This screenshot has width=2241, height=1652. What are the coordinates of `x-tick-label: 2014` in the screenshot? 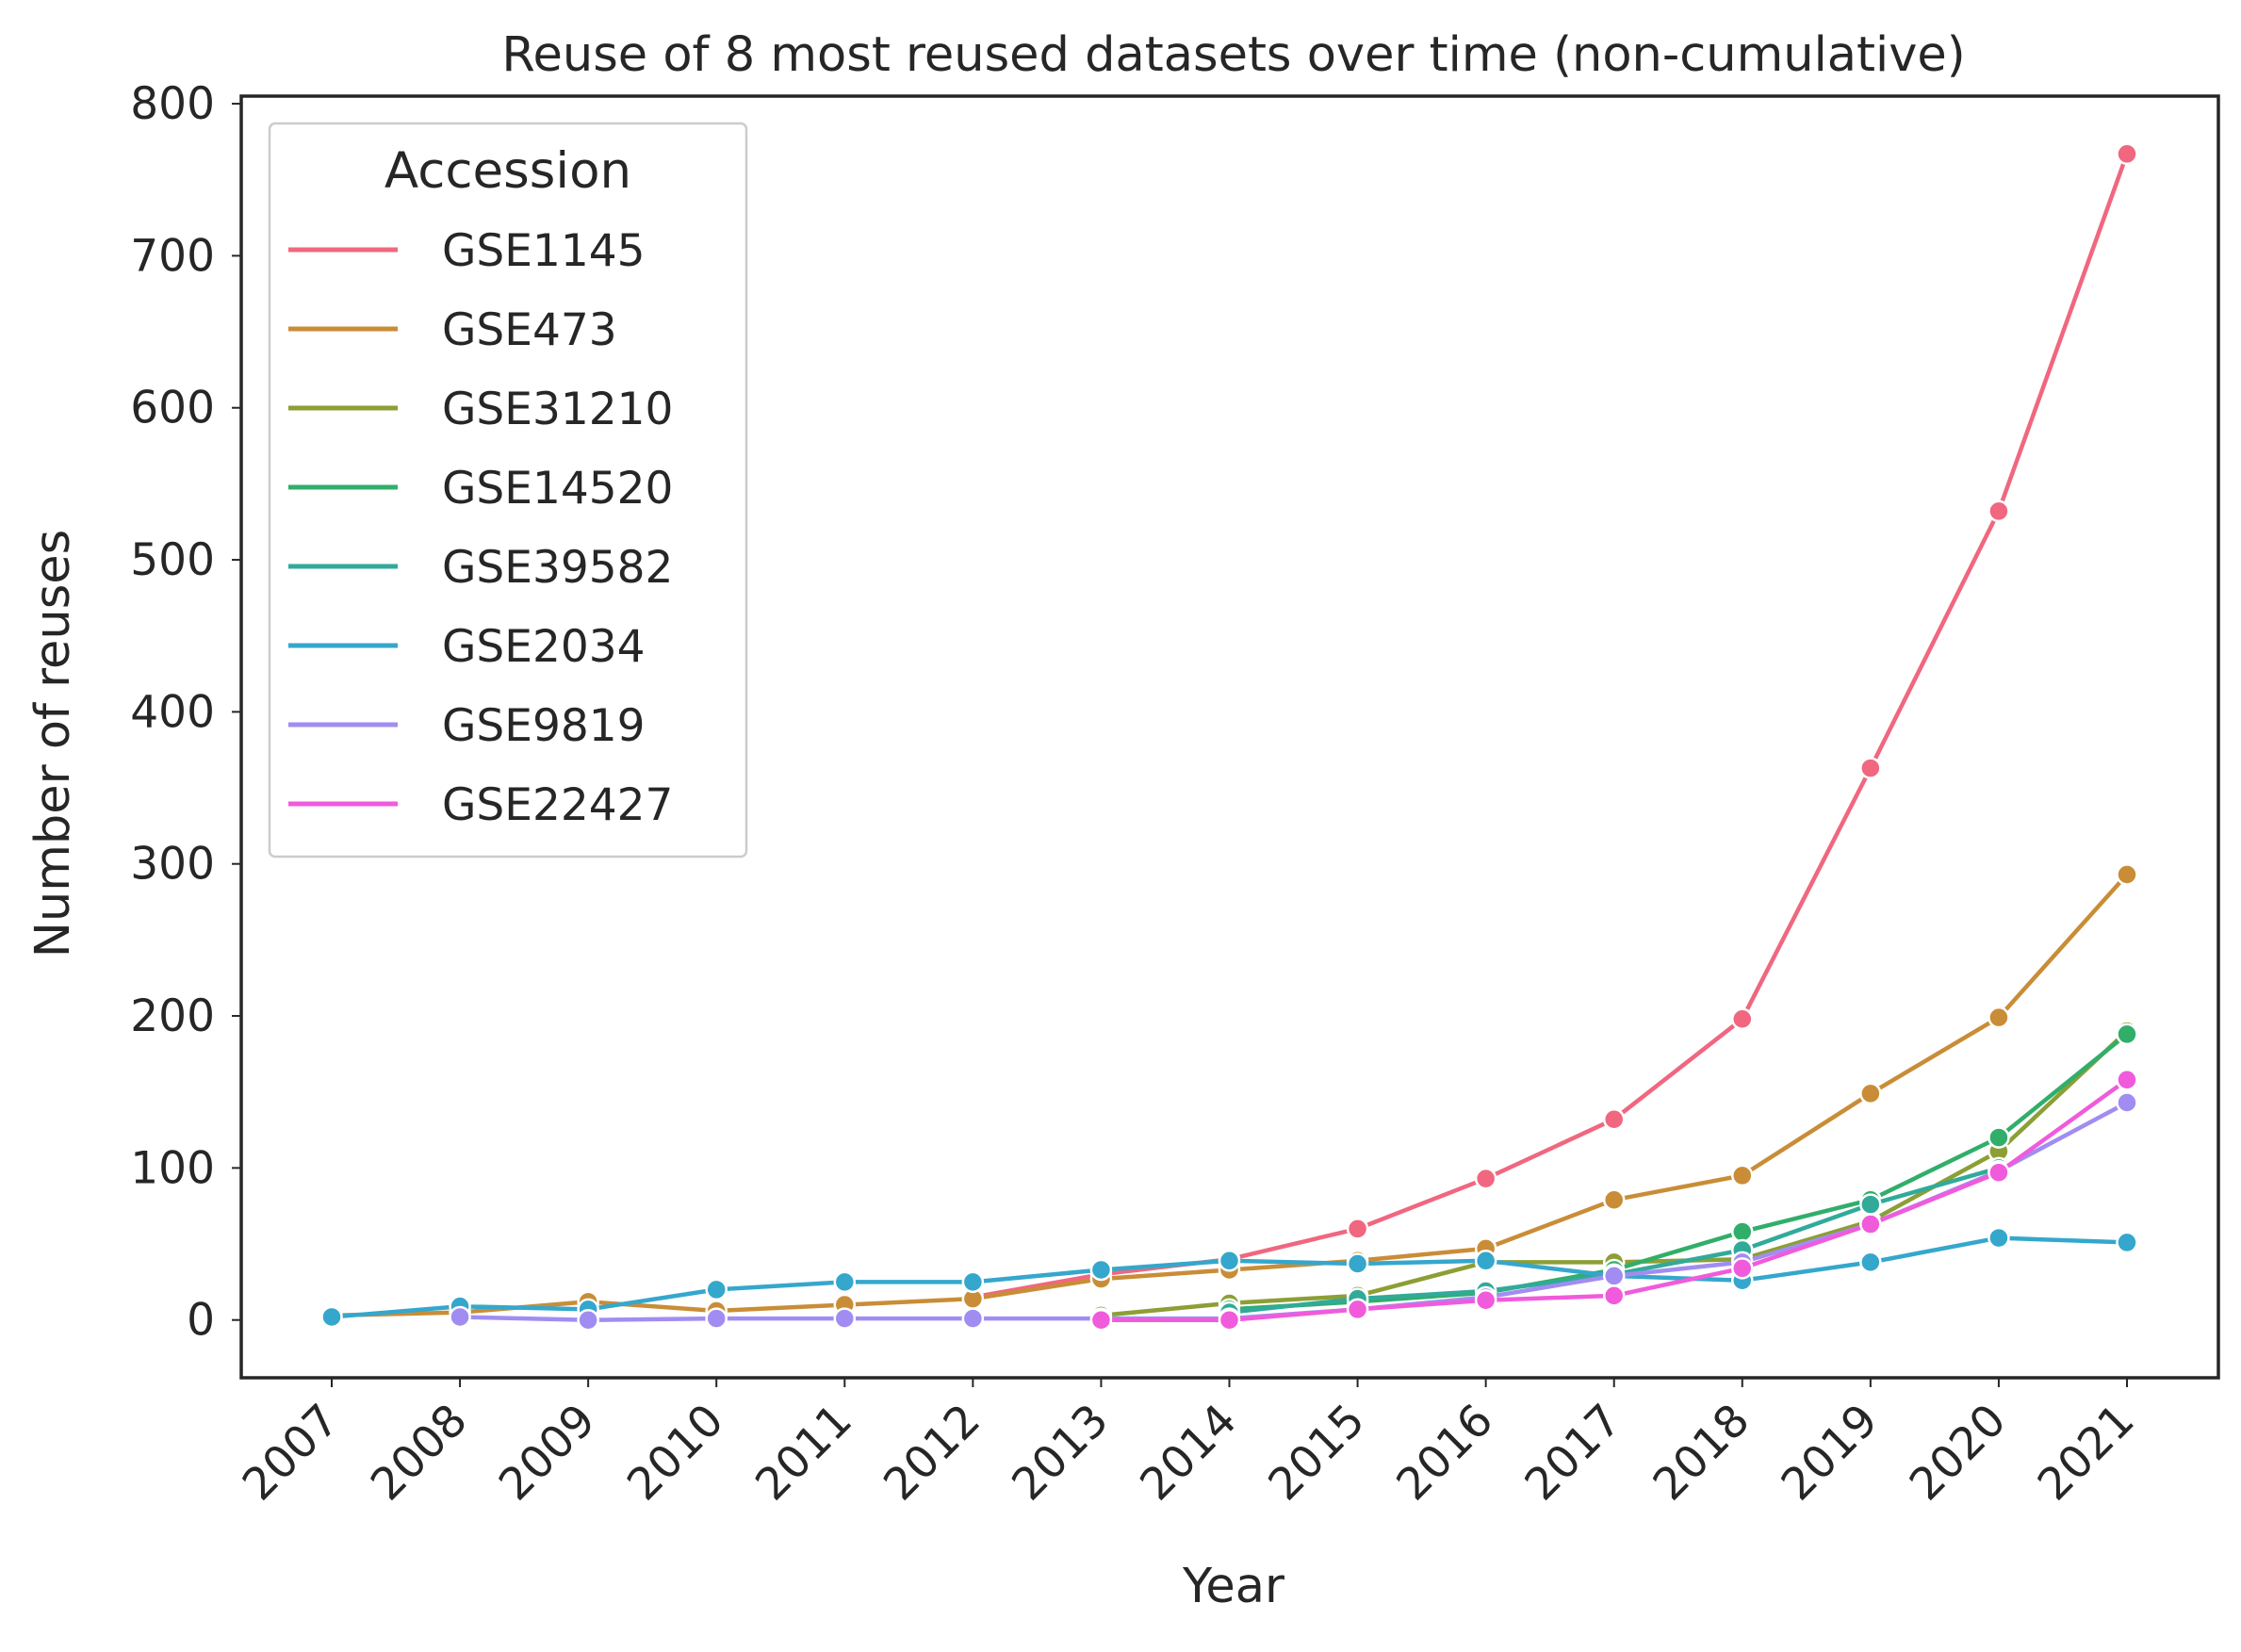 It's located at (1189, 1453).